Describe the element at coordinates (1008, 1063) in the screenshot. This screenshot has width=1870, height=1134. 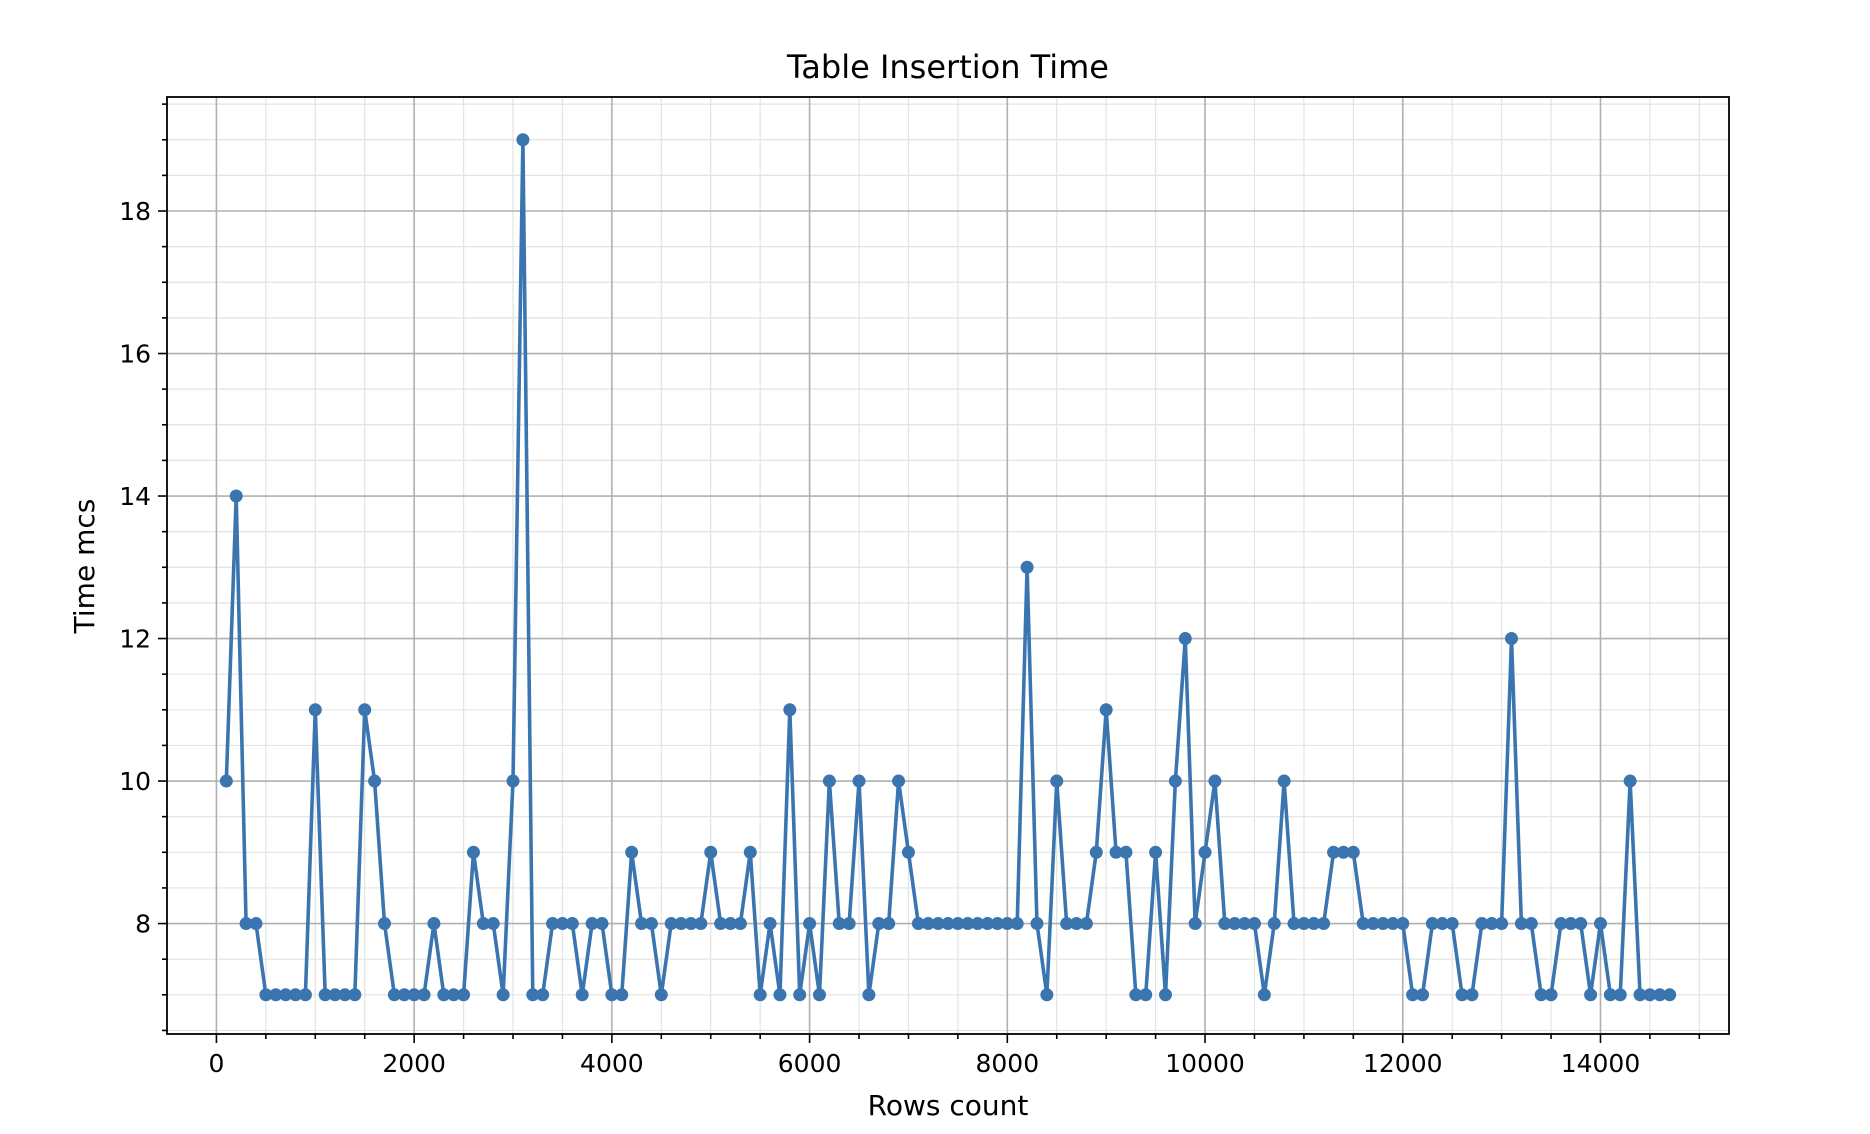
I see `x-tick-label: 8000` at that location.